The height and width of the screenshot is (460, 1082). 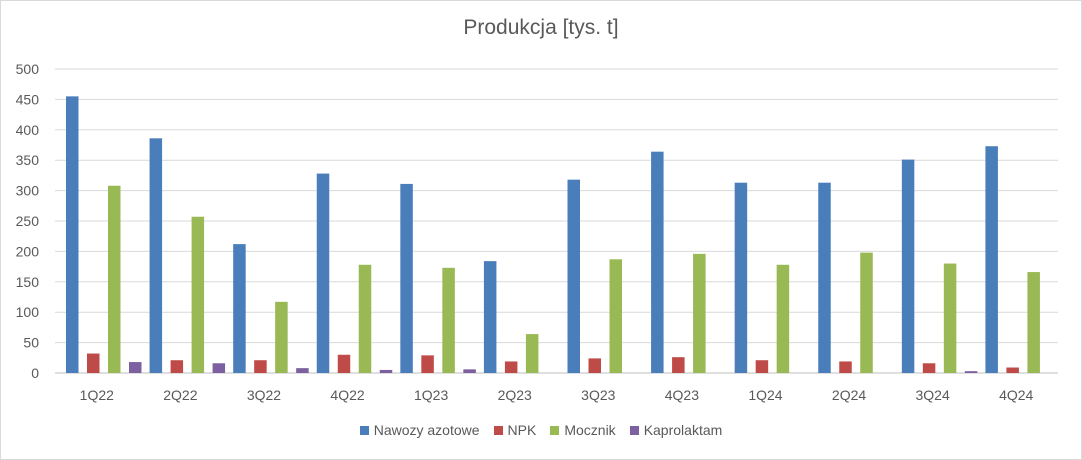 What do you see at coordinates (28, 130) in the screenshot?
I see `y-tick-label: 400` at bounding box center [28, 130].